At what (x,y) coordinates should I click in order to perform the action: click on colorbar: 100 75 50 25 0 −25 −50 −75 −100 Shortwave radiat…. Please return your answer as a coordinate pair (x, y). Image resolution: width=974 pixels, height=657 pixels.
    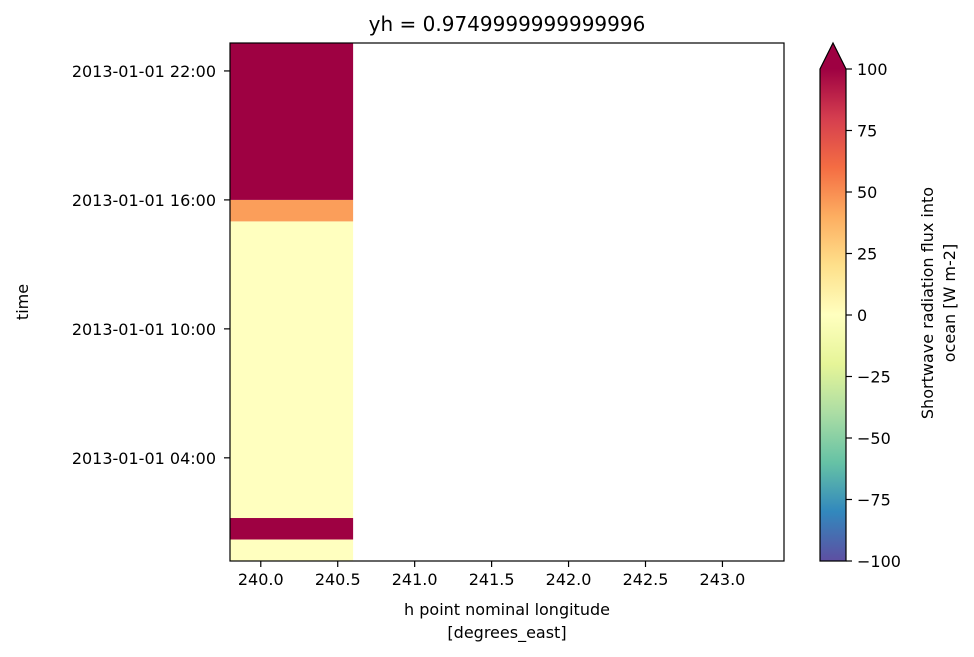
    Looking at the image, I should click on (889, 306).